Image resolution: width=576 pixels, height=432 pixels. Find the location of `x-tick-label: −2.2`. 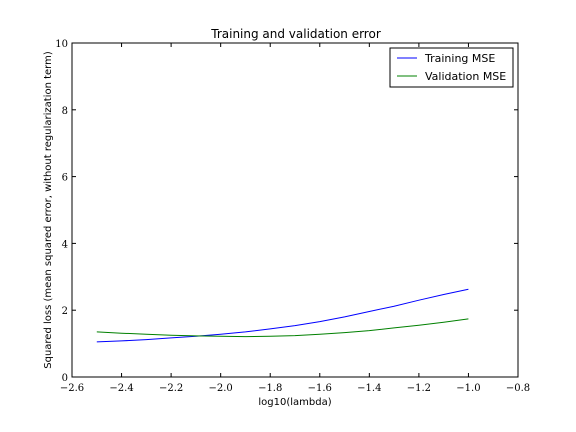

x-tick-label: −2.2 is located at coordinates (171, 388).